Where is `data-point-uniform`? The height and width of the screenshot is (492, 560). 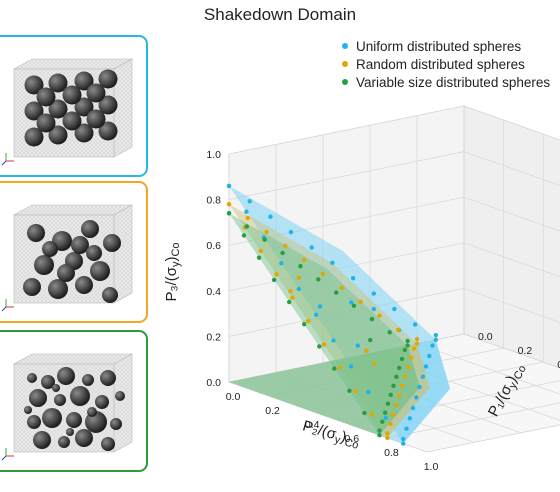
data-point-uniform is located at coordinates (320, 306).